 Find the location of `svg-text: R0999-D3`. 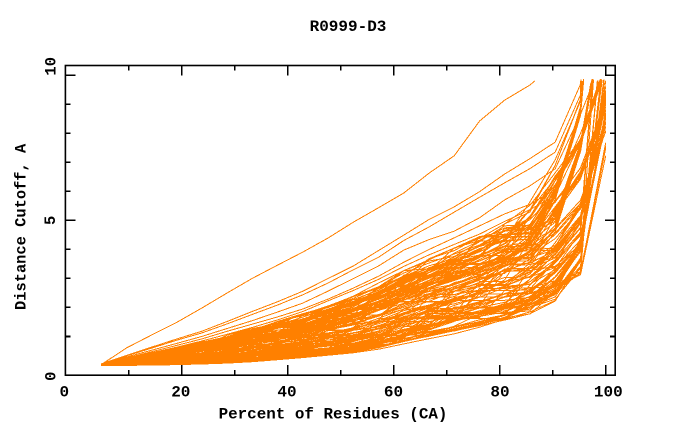

svg-text: R0999-D3 is located at coordinates (348, 27).